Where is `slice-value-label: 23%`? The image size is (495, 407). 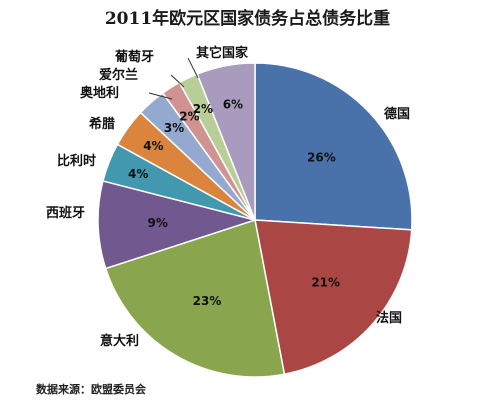 slice-value-label: 23% is located at coordinates (207, 301).